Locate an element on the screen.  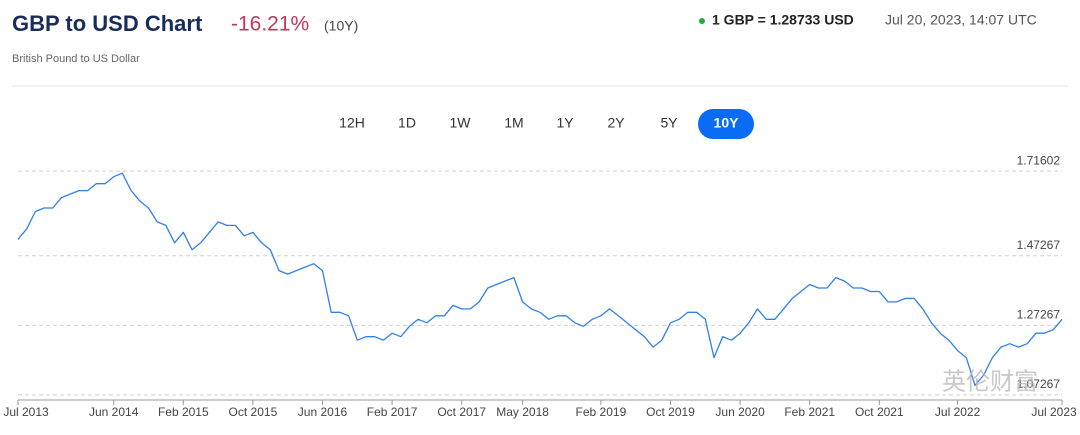
watermark: 英伦财富 is located at coordinates (990, 381).